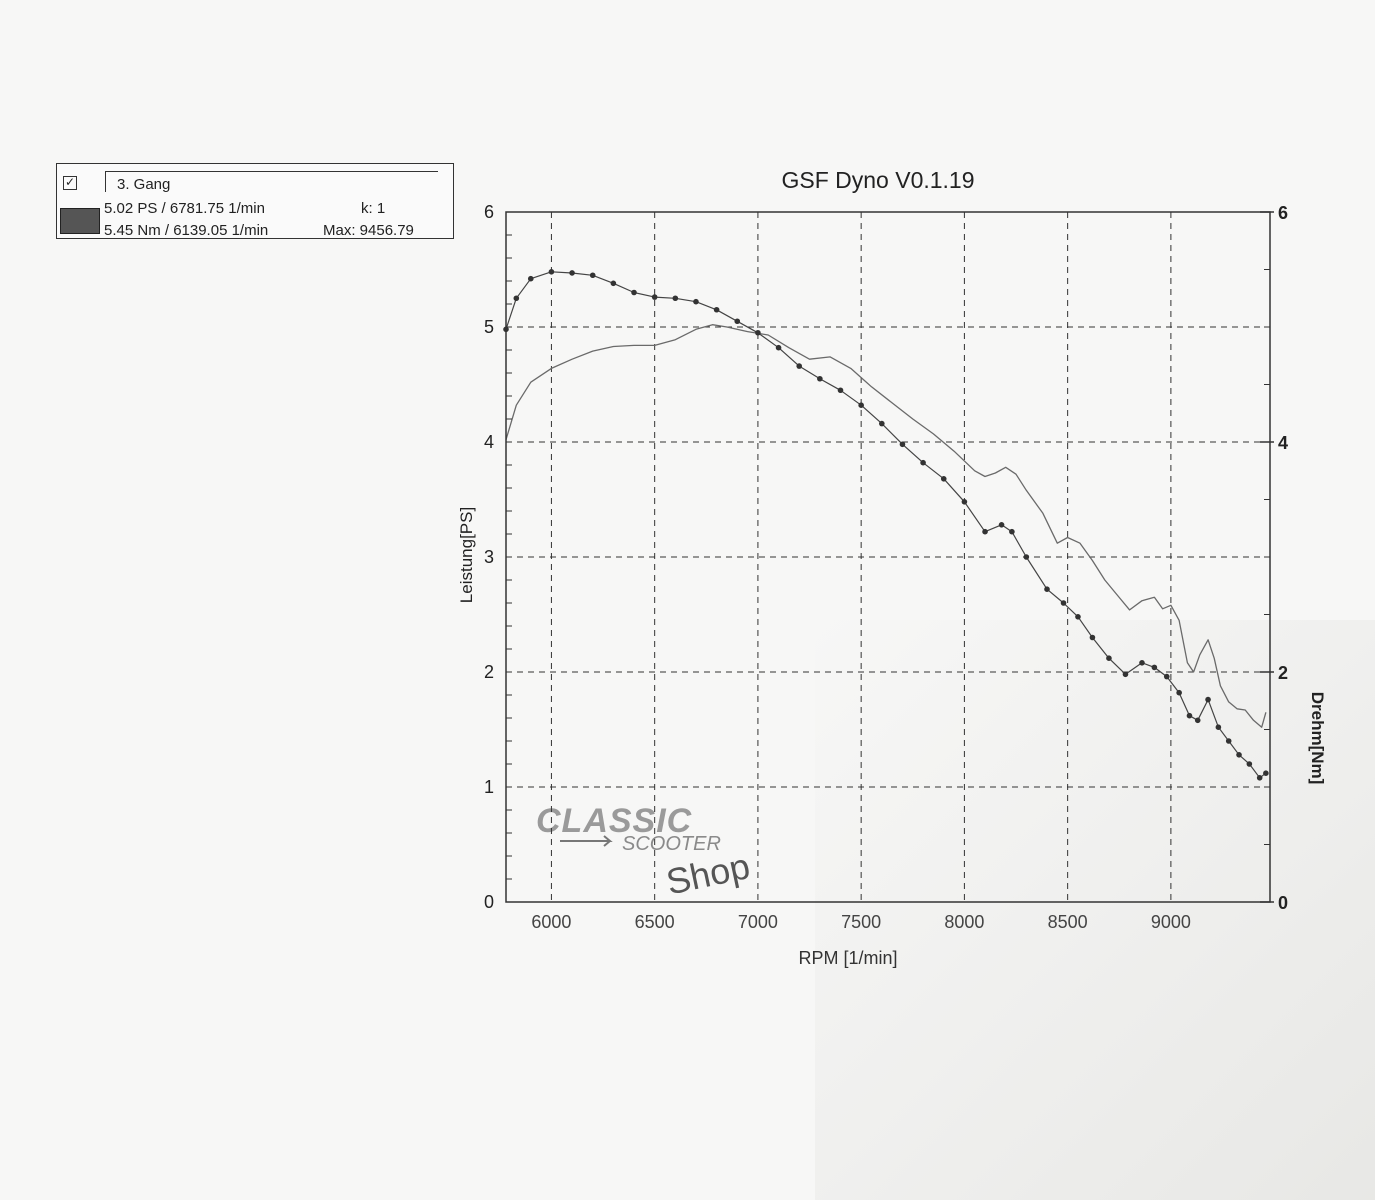 The height and width of the screenshot is (1200, 1375). Describe the element at coordinates (489, 672) in the screenshot. I see `y-tick-label: 2` at that location.